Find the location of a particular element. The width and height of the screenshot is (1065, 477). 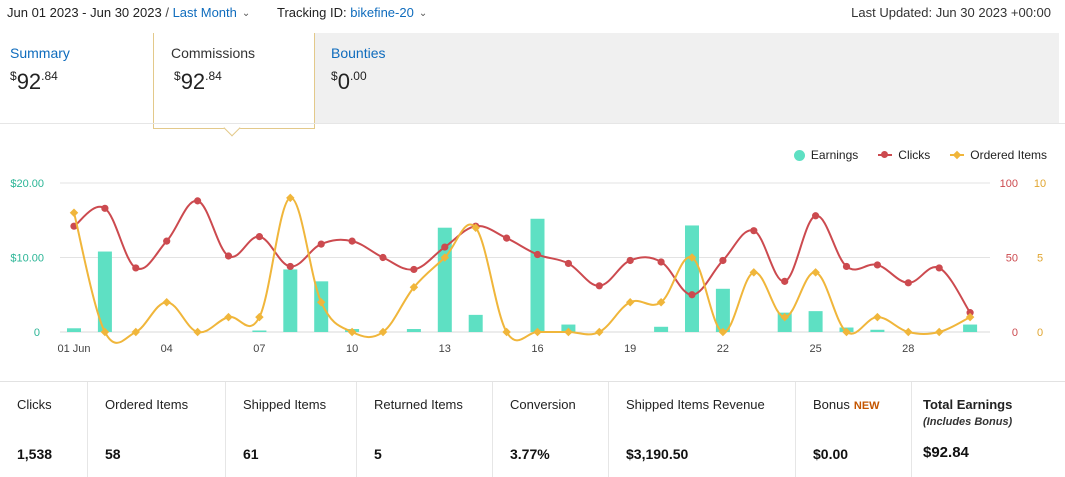

stat-returned-items: Returned Items 5 is located at coordinates (425, 429).